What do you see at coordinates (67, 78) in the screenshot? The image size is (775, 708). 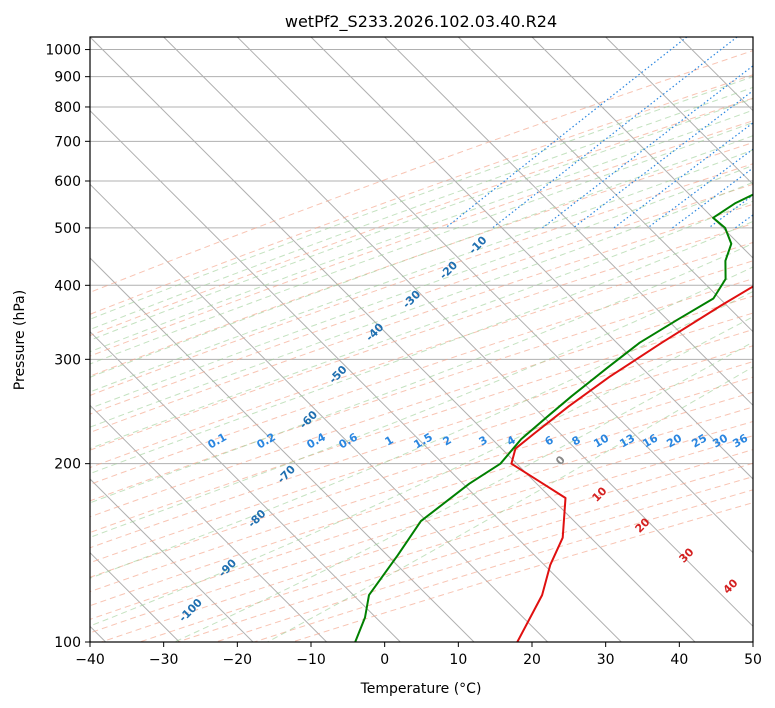 I see `y-tick-label: 900` at bounding box center [67, 78].